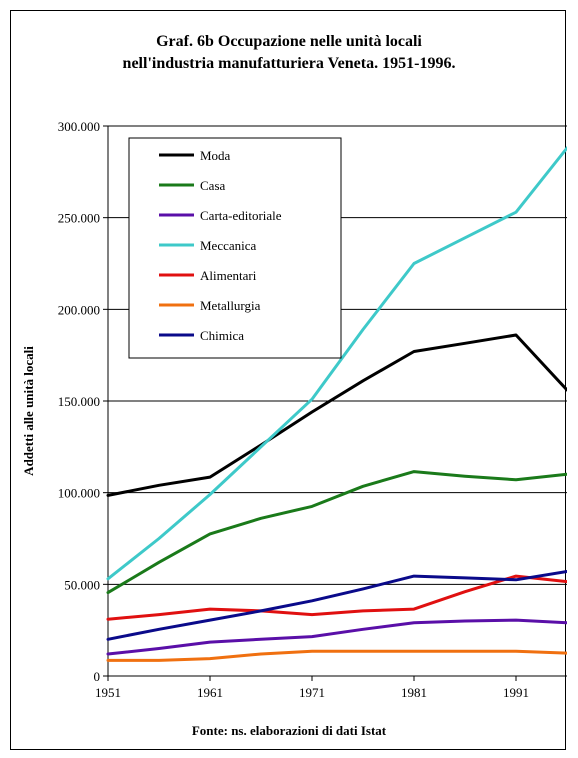  What do you see at coordinates (82, 584) in the screenshot?
I see `y-tick-label: 50.000` at bounding box center [82, 584].